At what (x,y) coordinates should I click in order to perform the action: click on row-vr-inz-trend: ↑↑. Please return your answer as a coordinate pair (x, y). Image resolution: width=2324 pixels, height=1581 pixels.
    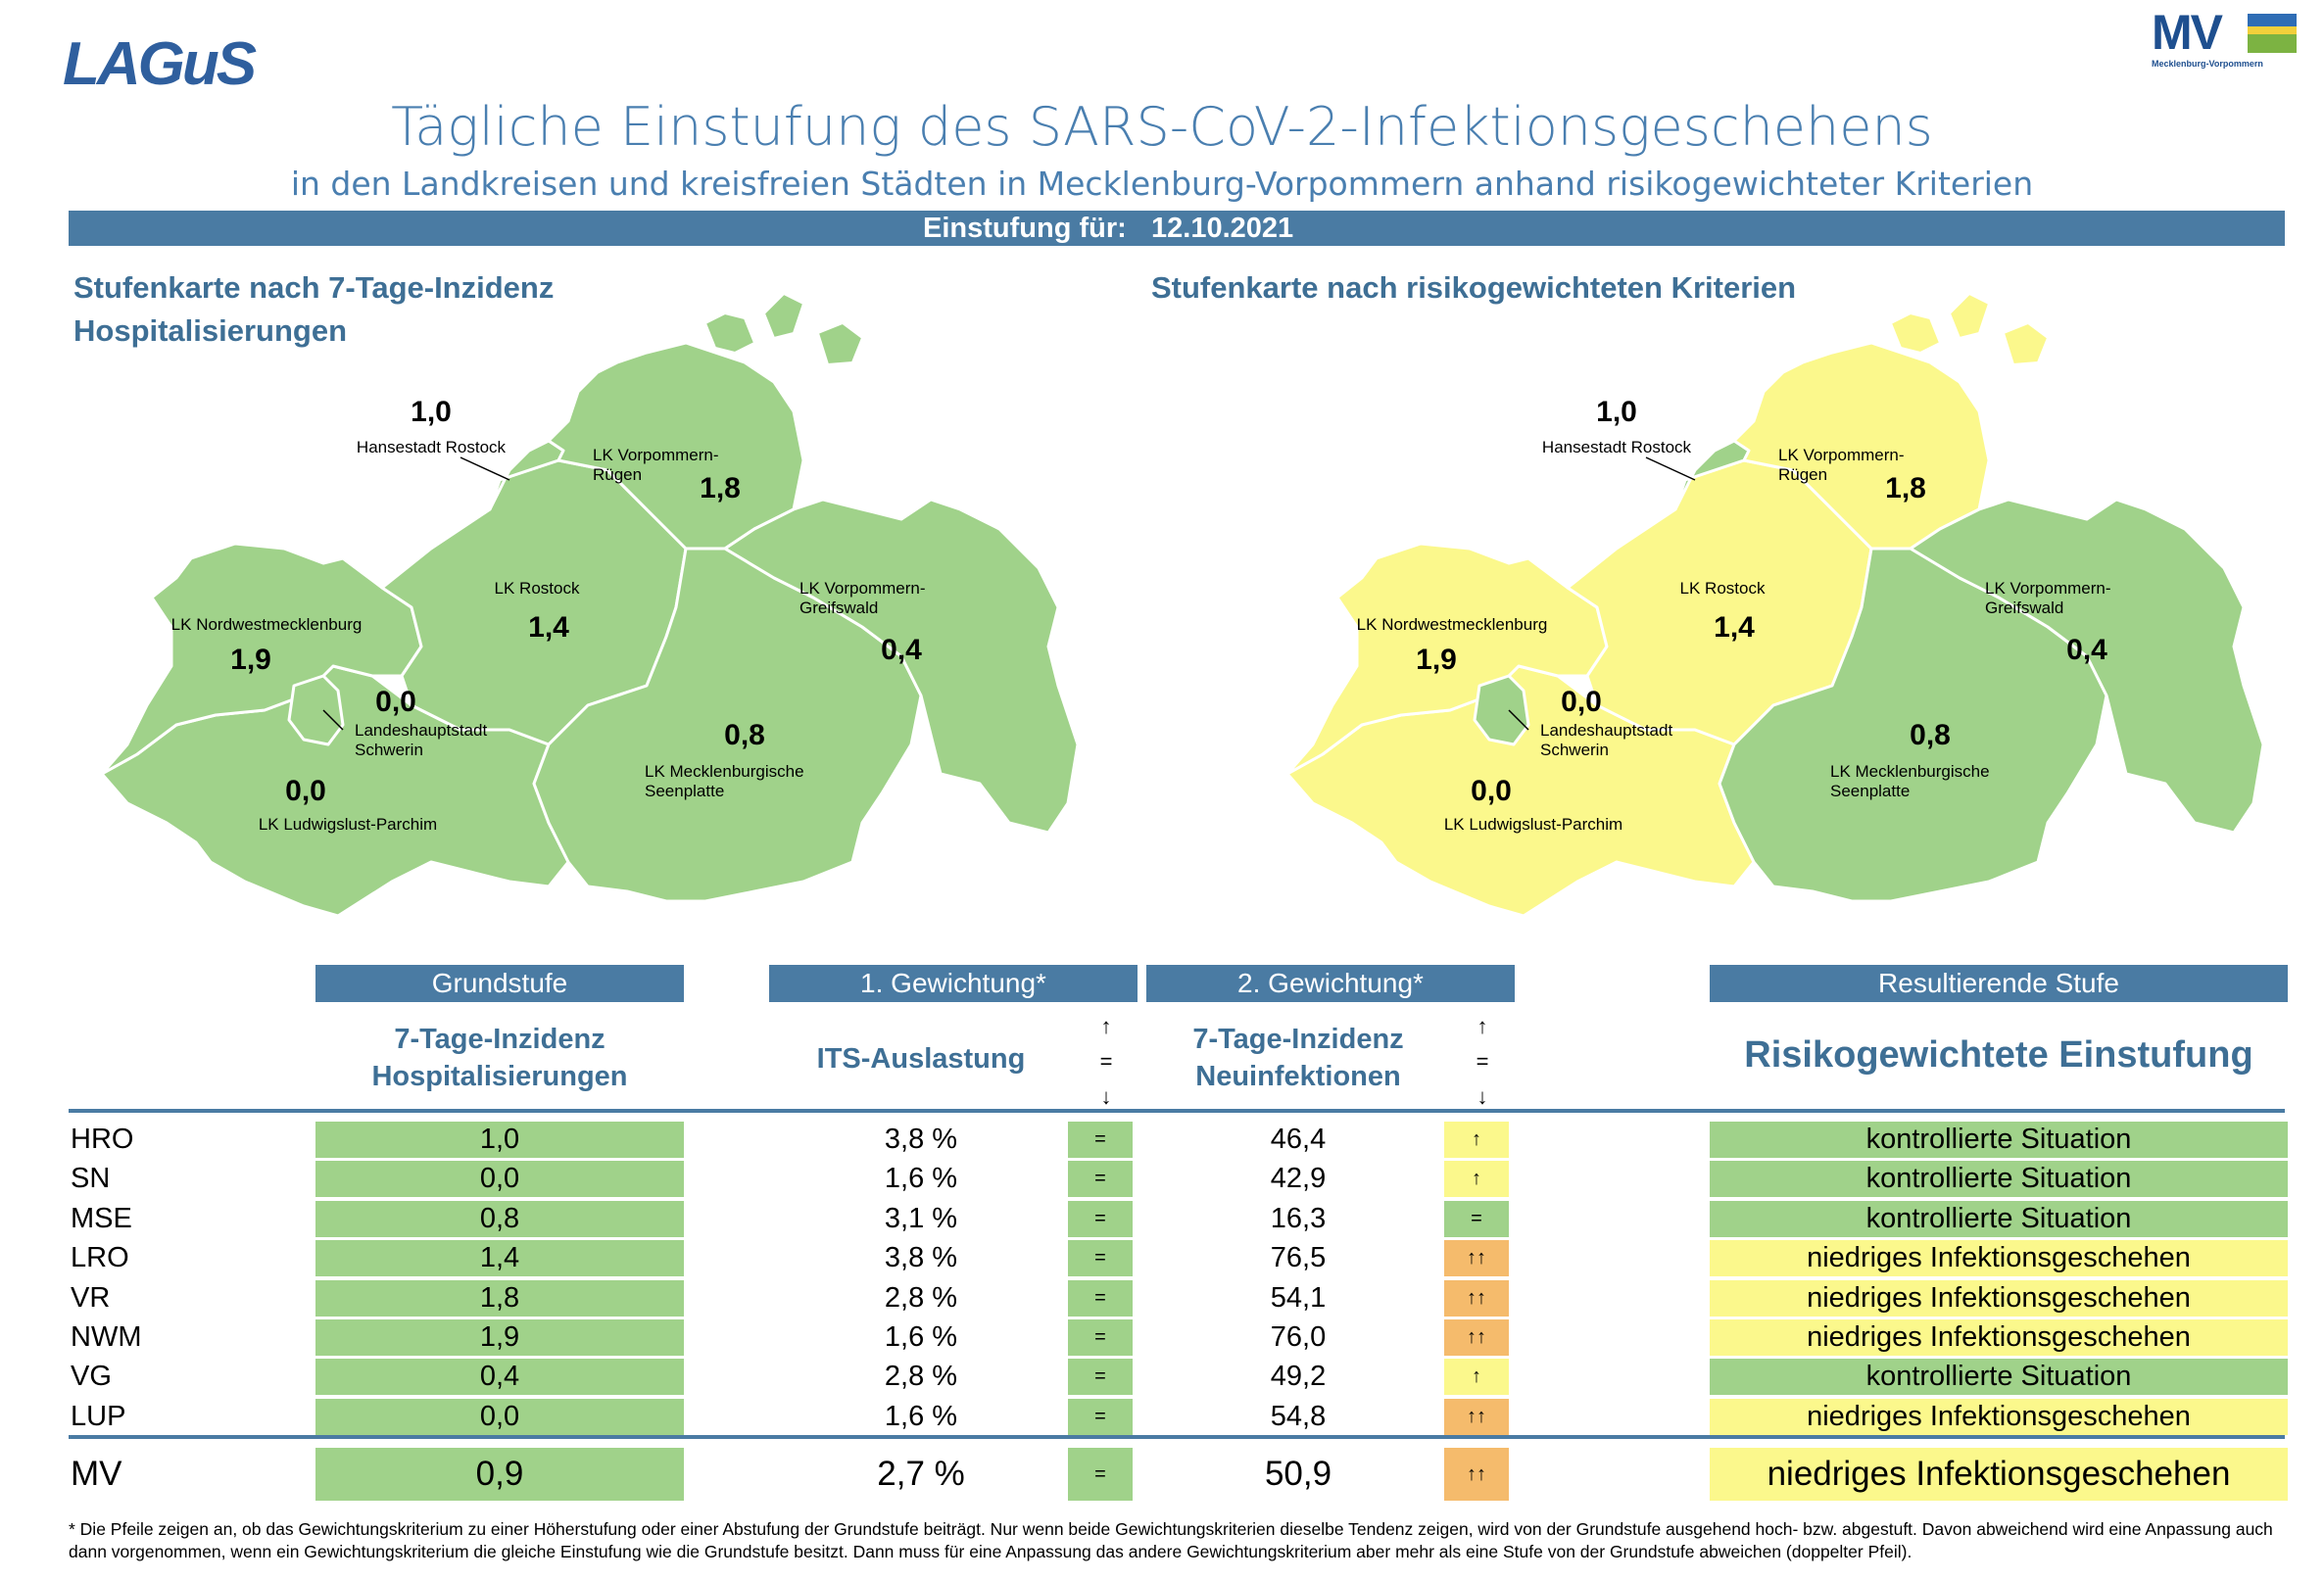
    Looking at the image, I should click on (1476, 1298).